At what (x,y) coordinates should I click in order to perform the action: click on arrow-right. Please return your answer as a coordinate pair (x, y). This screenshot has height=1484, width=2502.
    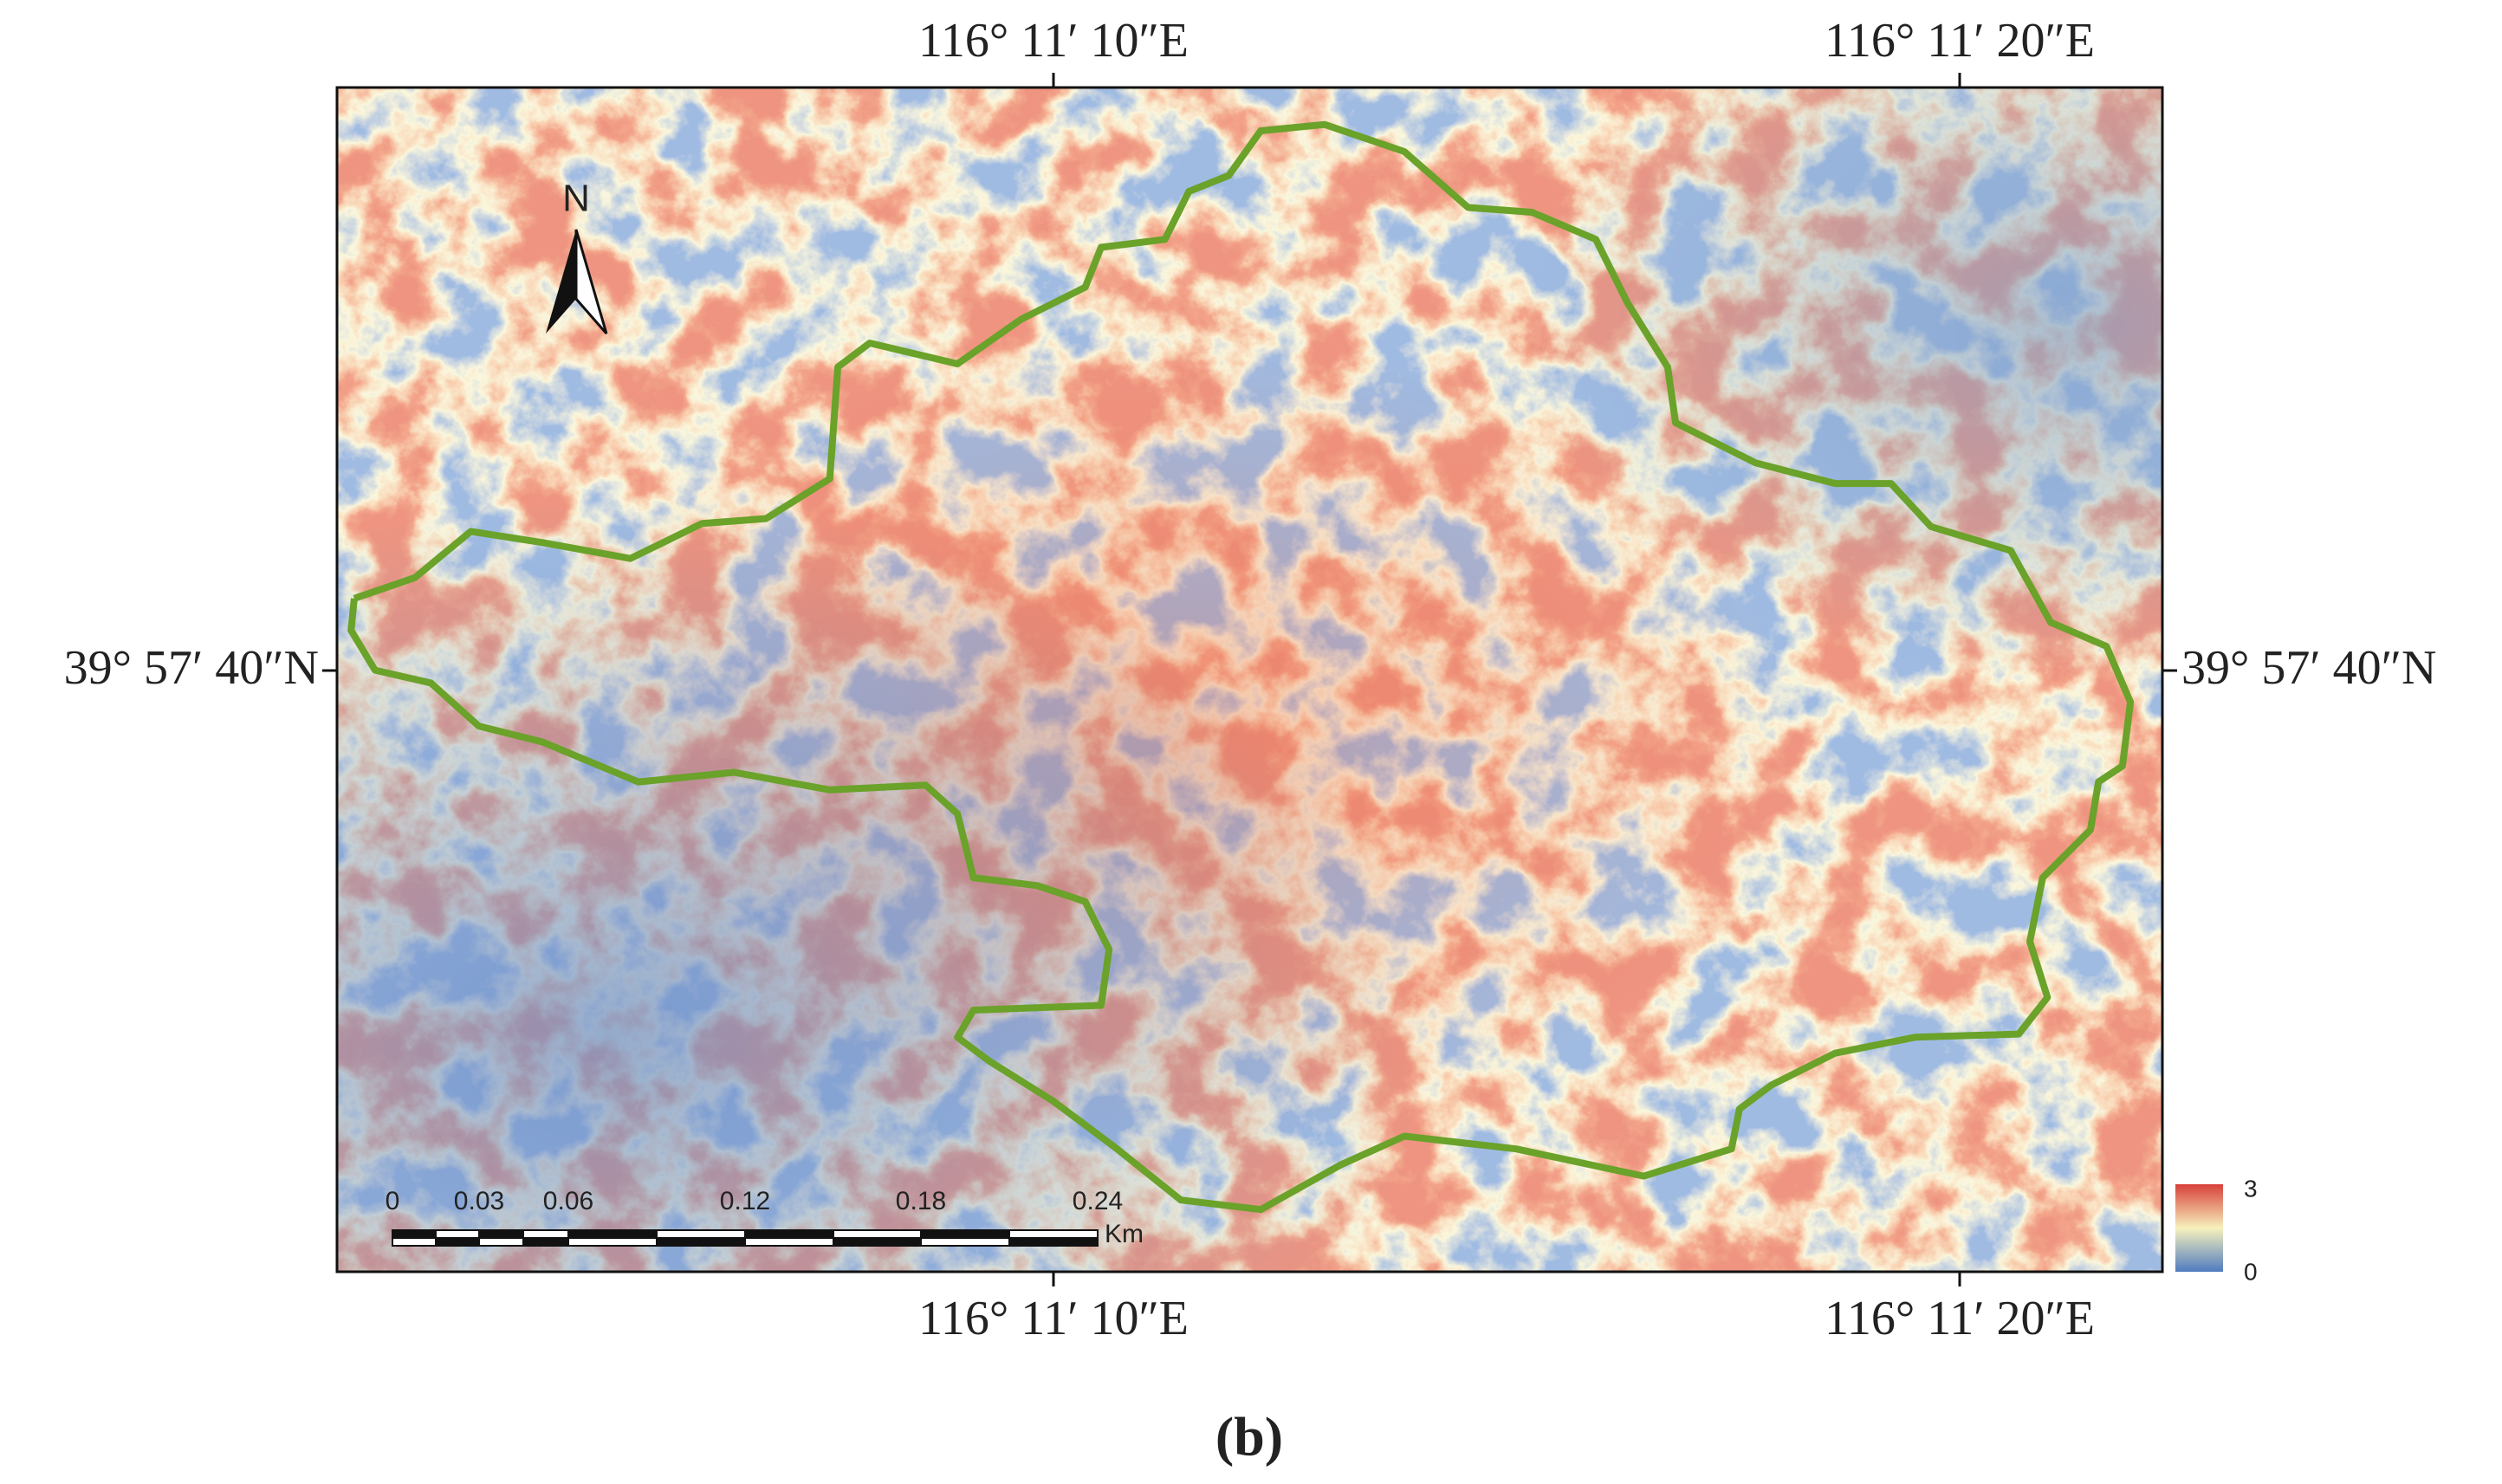
    Looking at the image, I should click on (591, 281).